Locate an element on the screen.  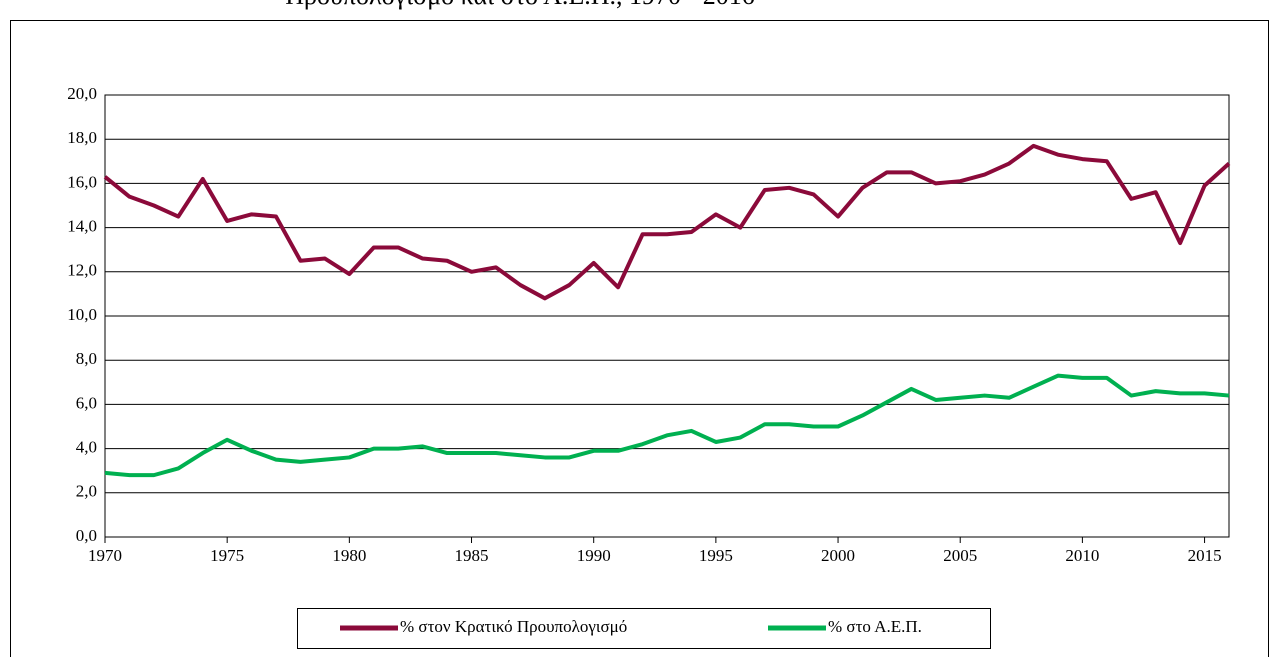
legend-label: % στον Κρατικό Προυπολογισμό is located at coordinates (513, 626).